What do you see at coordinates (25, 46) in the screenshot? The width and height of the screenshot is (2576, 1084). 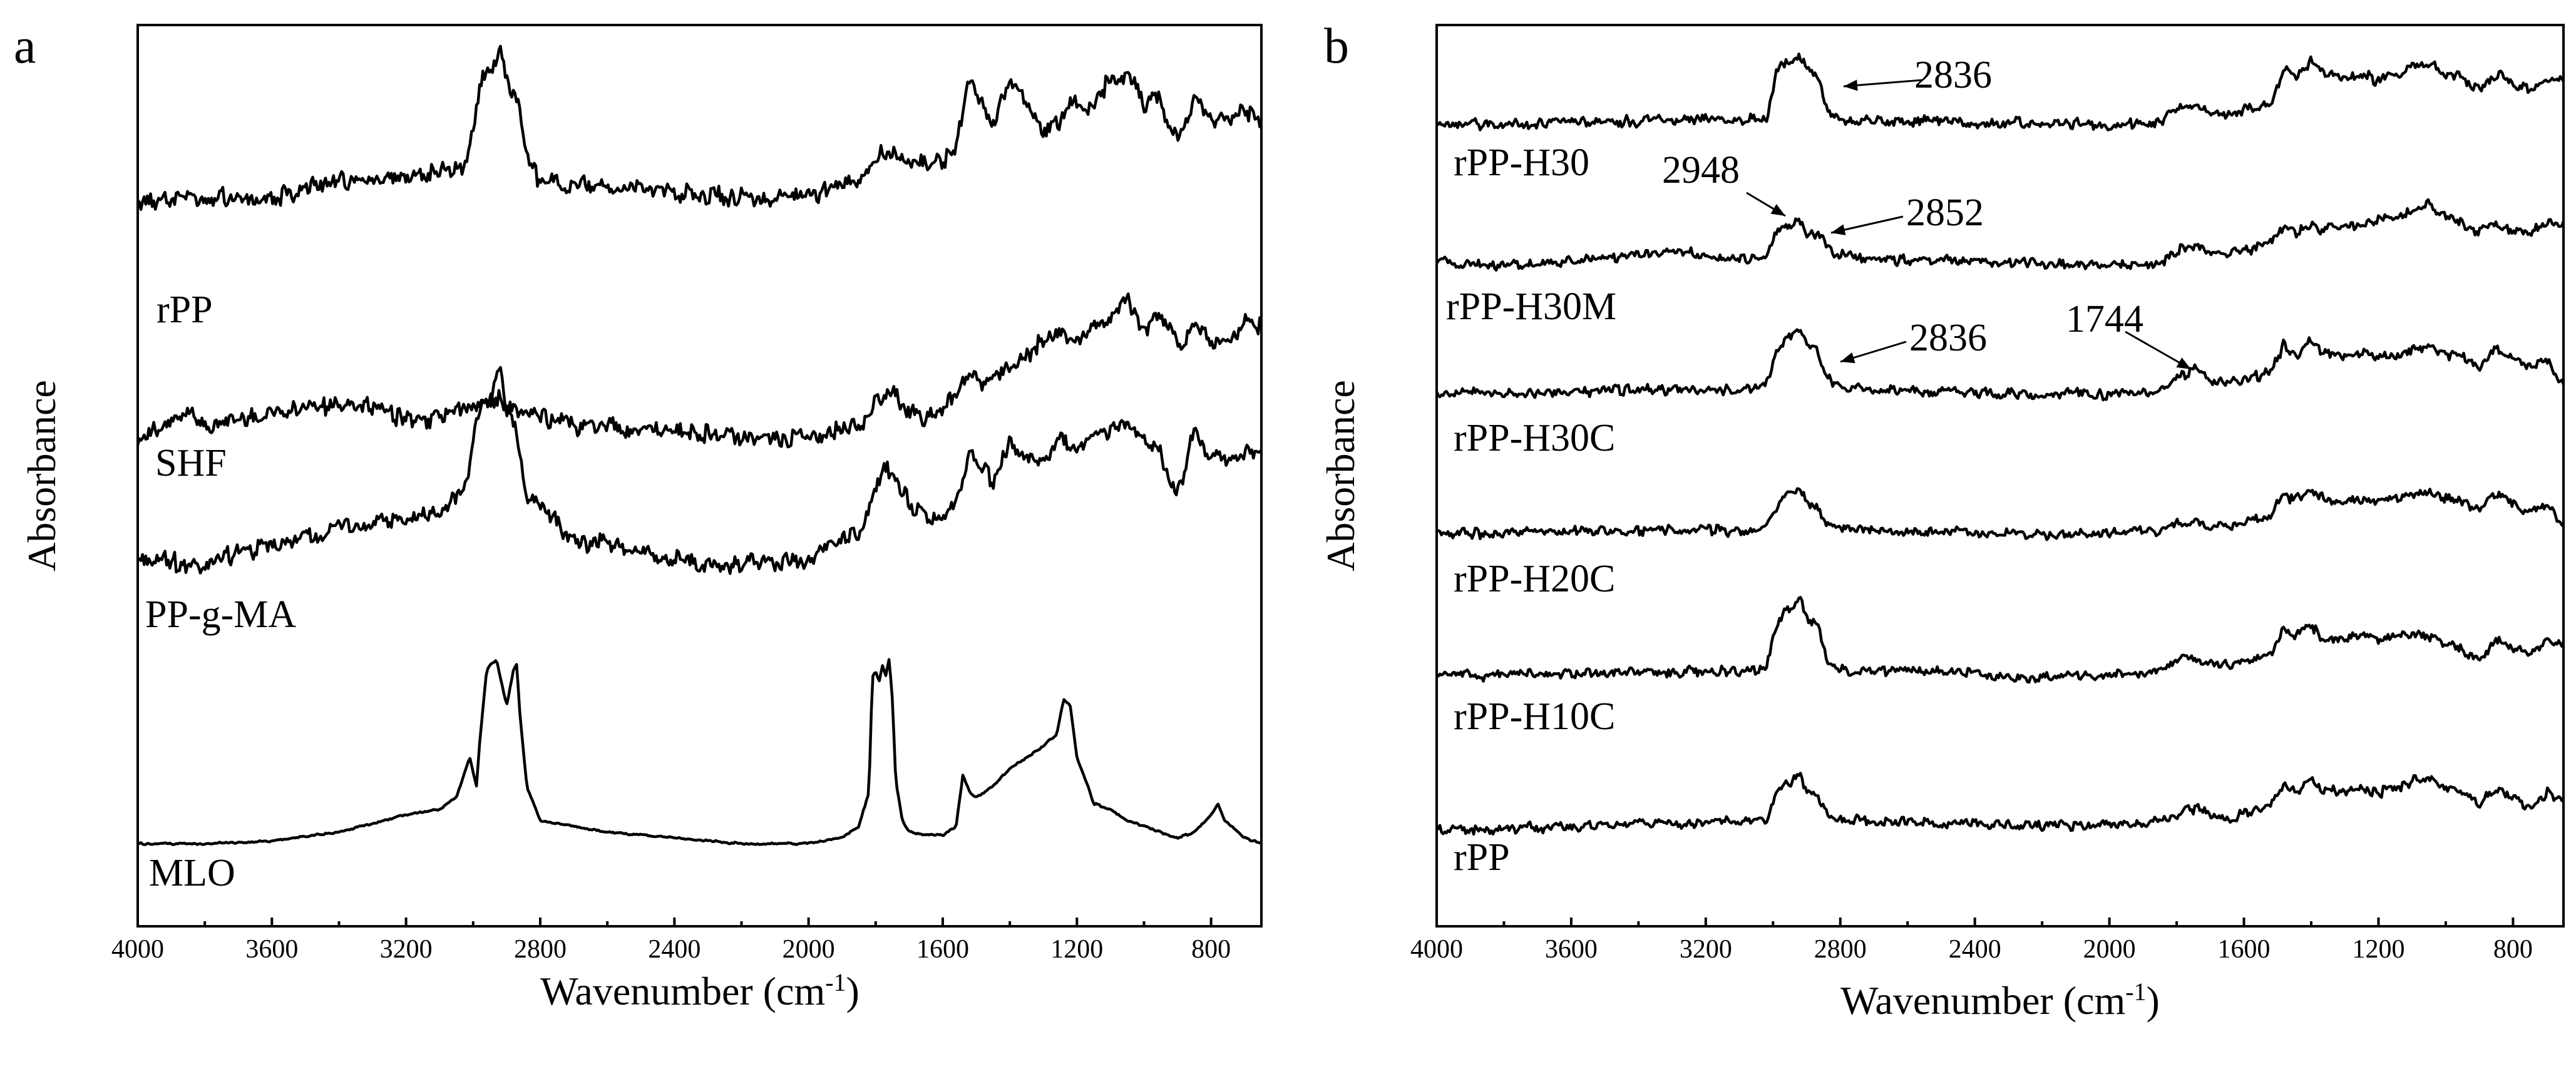 I see `panel-a-letter: a` at bounding box center [25, 46].